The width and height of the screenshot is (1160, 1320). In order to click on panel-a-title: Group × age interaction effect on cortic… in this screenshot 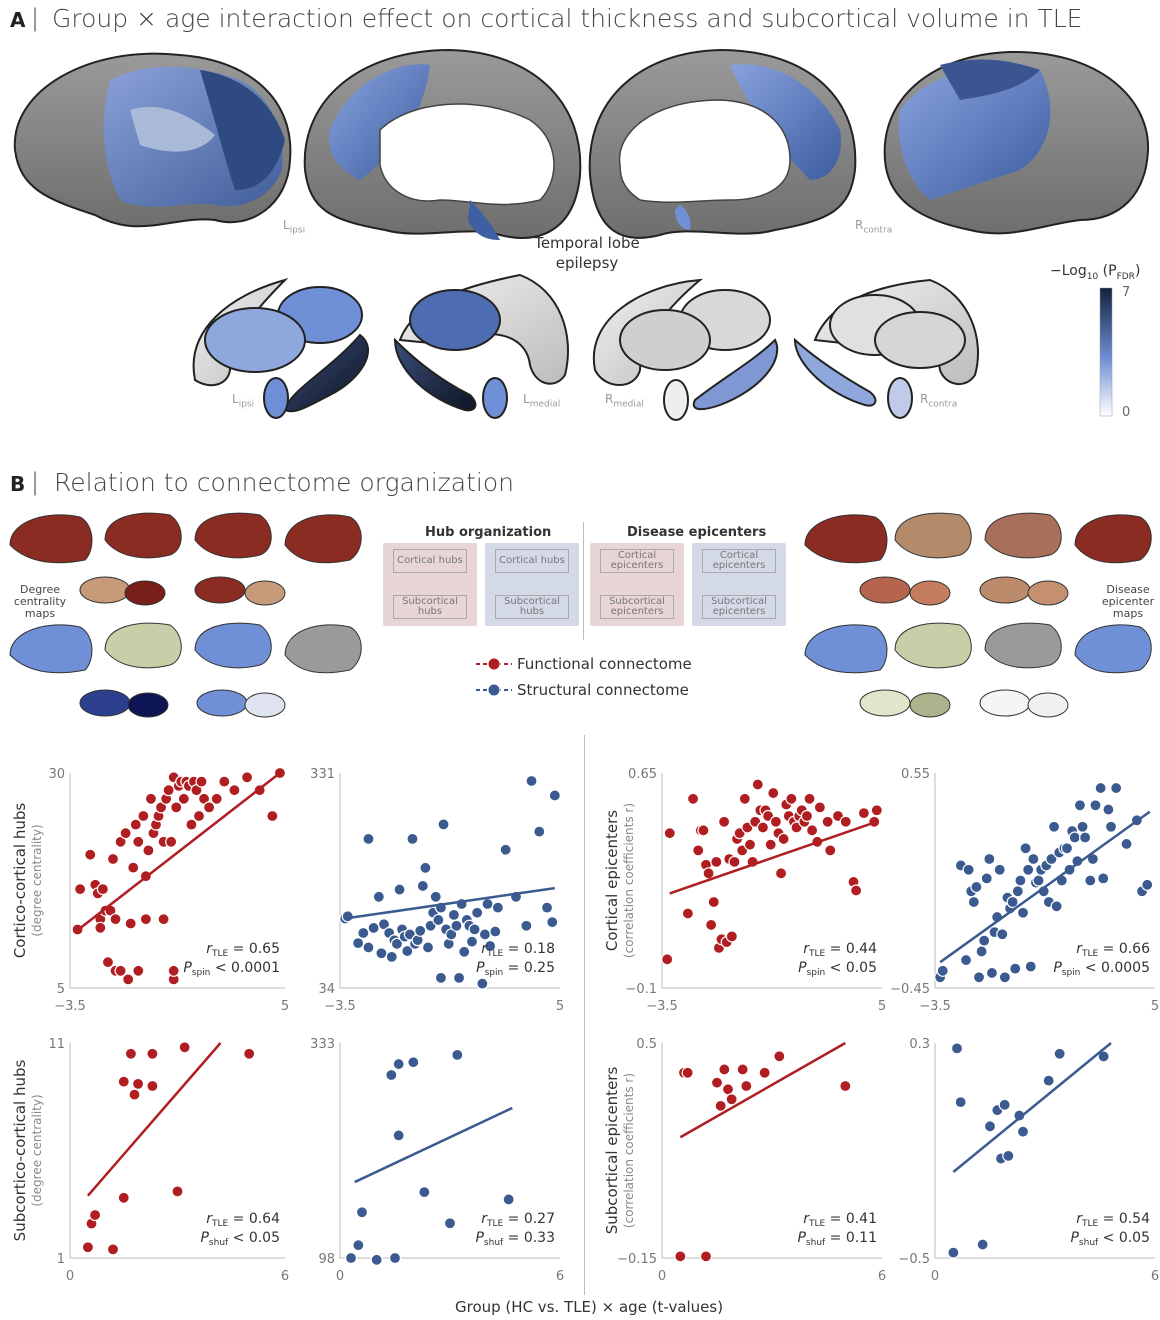, I will do `click(567, 18)`.